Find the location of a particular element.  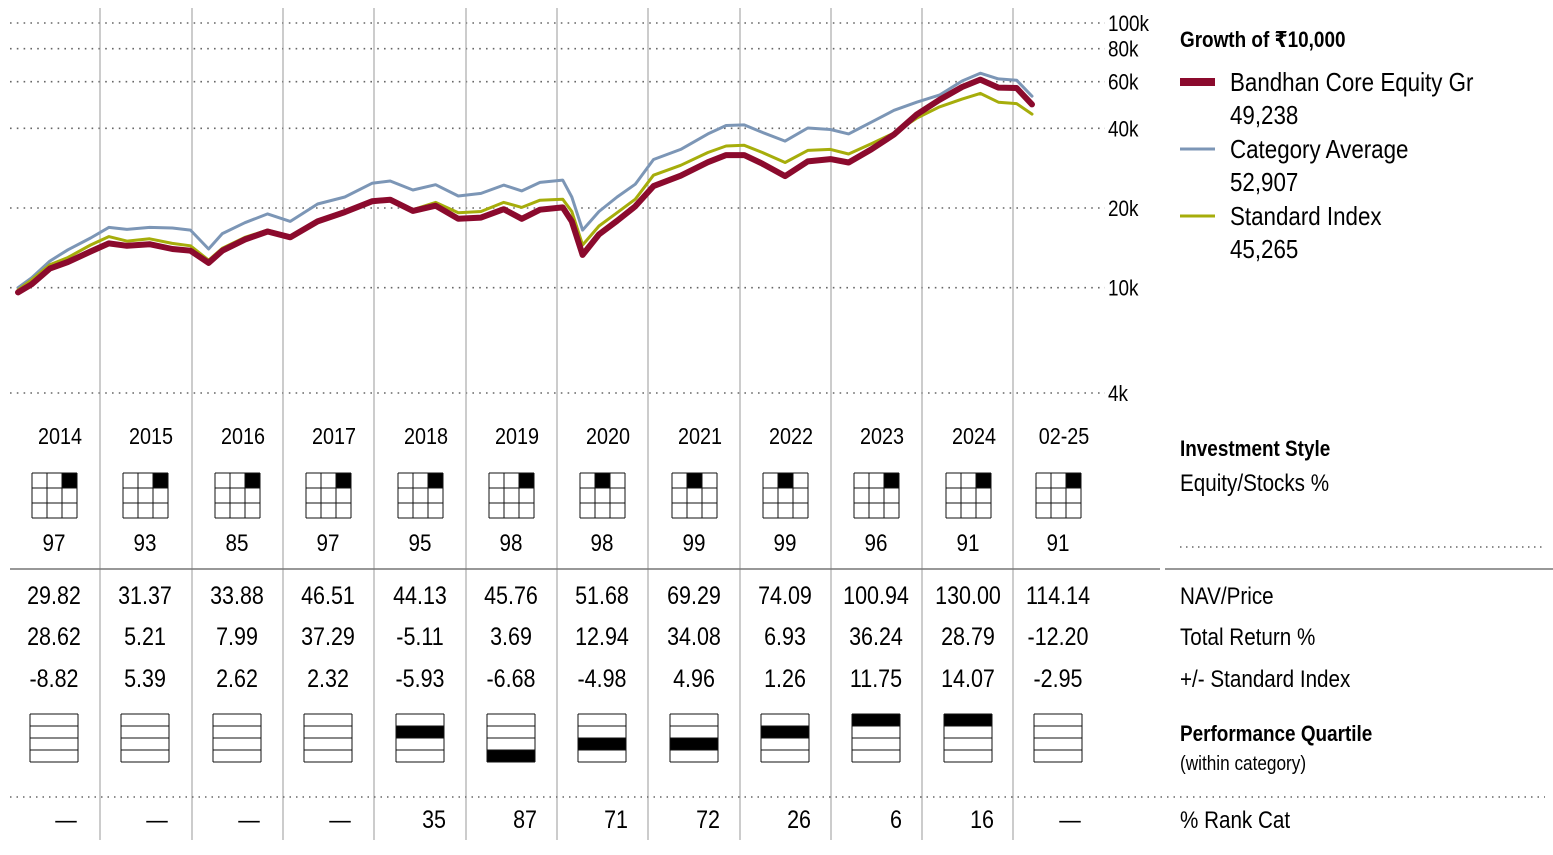

equity-pct-value: 95 is located at coordinates (420, 543).